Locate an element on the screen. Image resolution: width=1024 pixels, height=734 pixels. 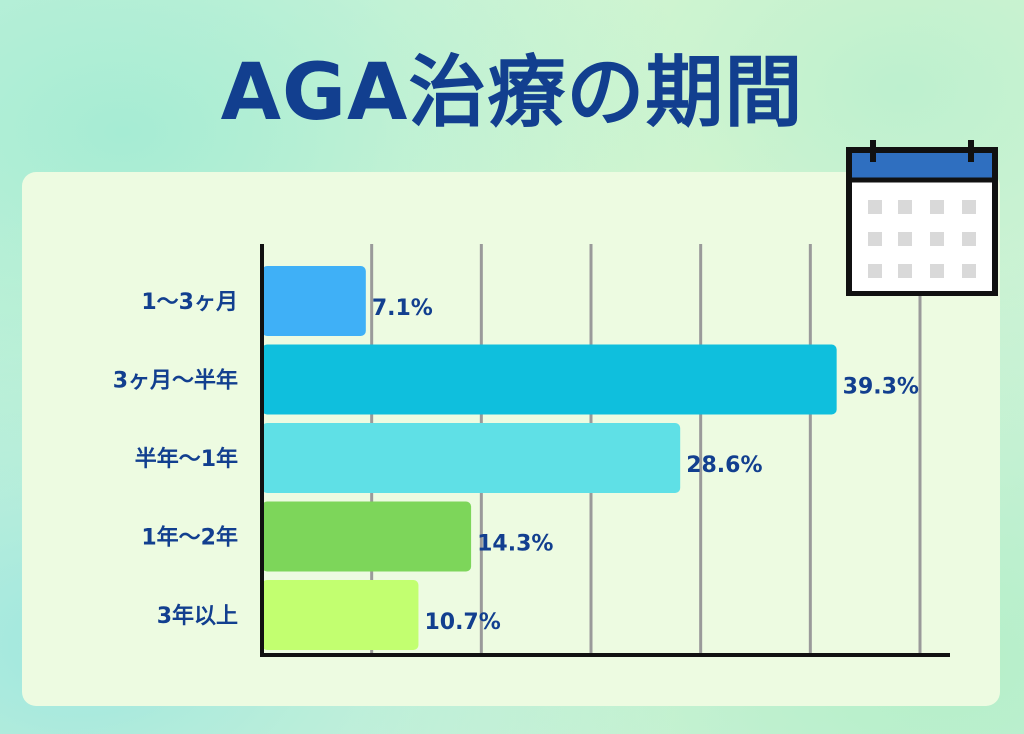
data-label: 39.3% is located at coordinates (881, 387).